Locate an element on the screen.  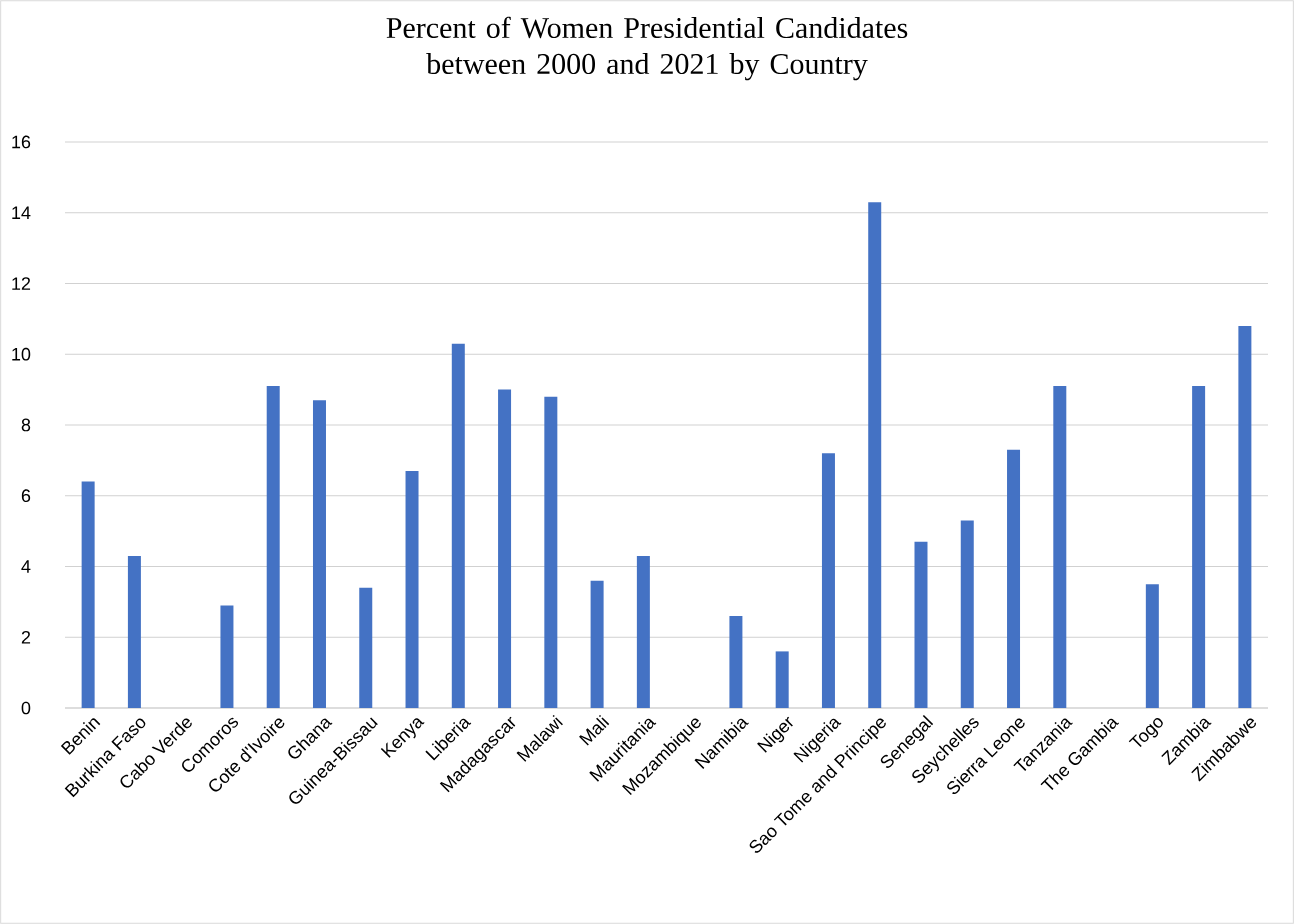
y-tick-label: 16 is located at coordinates (21, 142).